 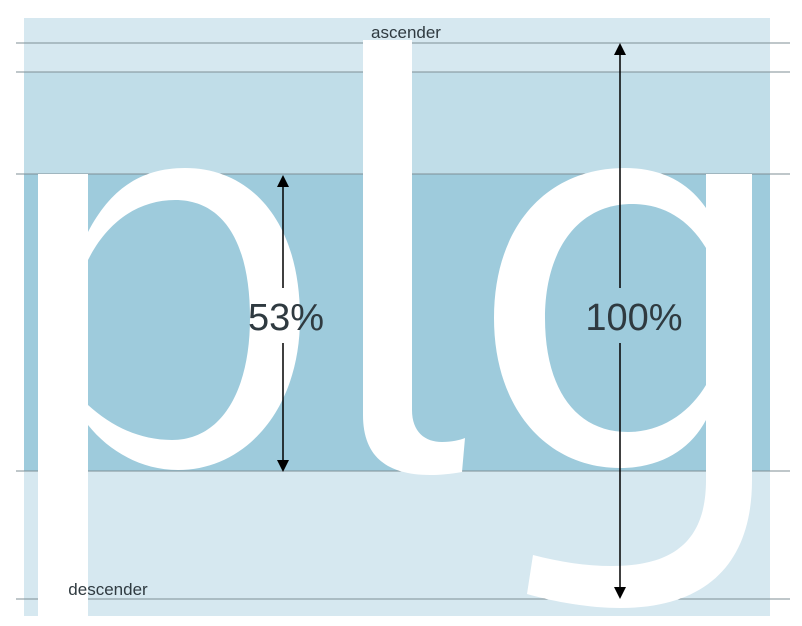 What do you see at coordinates (633, 318) in the screenshot?
I see `full-height-percentage: 100%` at bounding box center [633, 318].